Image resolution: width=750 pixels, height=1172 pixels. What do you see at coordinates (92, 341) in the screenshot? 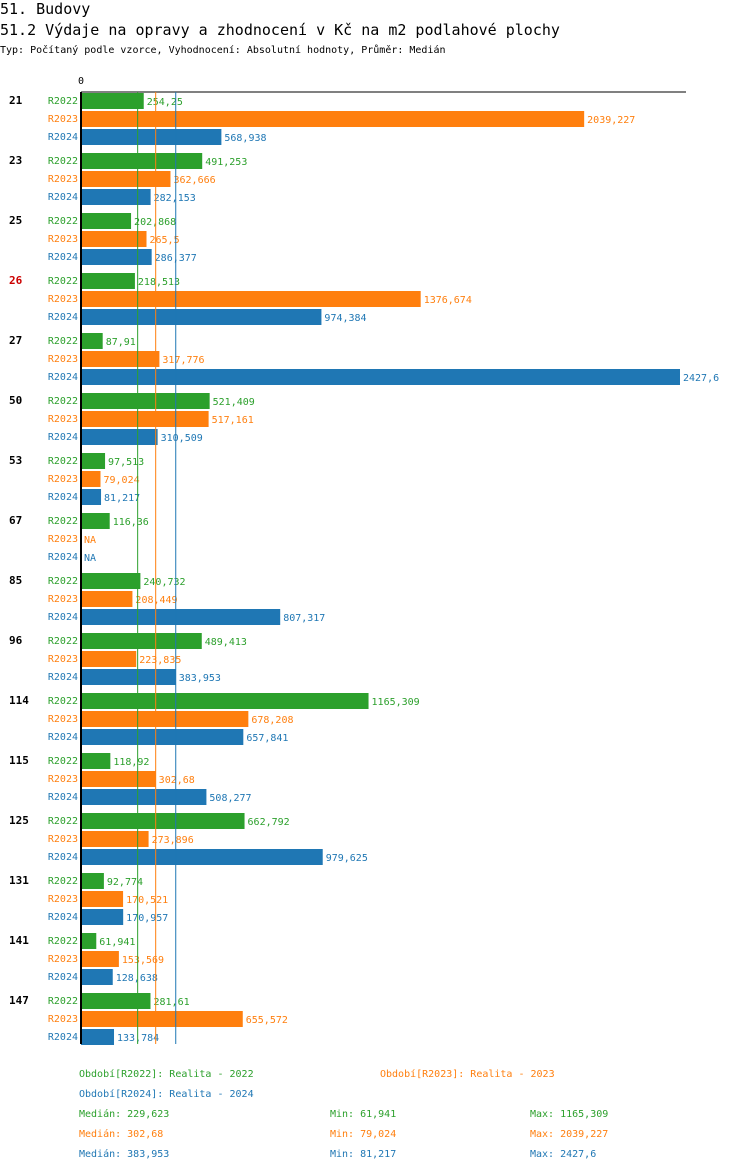
I see `bar-27-r2022` at bounding box center [92, 341].